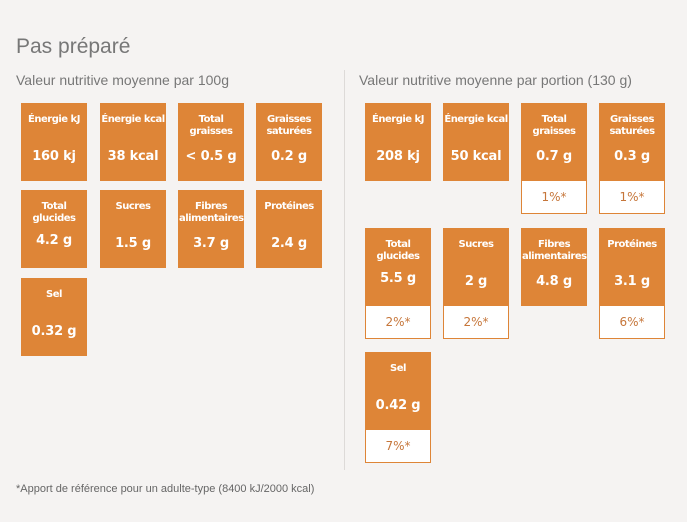  I want to click on tile-portion-sugars: Sucres 2 g, so click(476, 267).